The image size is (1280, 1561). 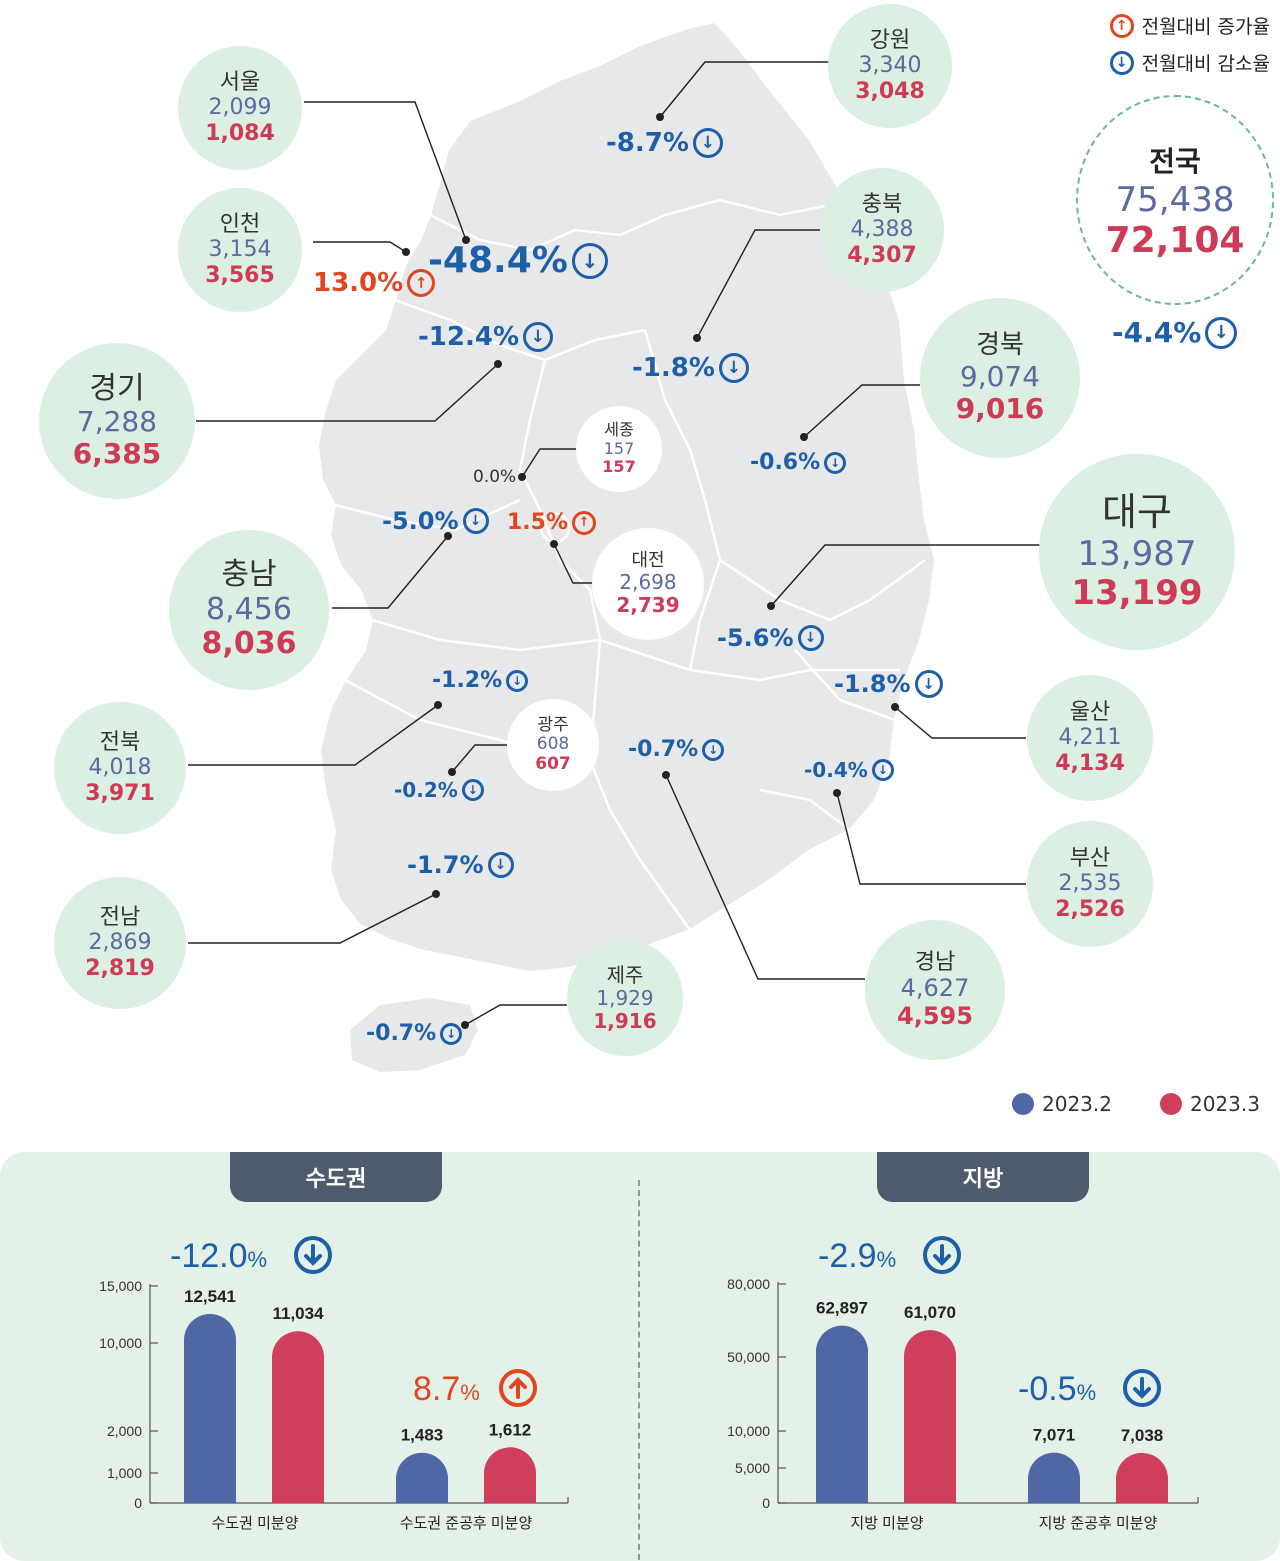 I want to click on y-tick-label: 0, so click(x=766, y=1503).